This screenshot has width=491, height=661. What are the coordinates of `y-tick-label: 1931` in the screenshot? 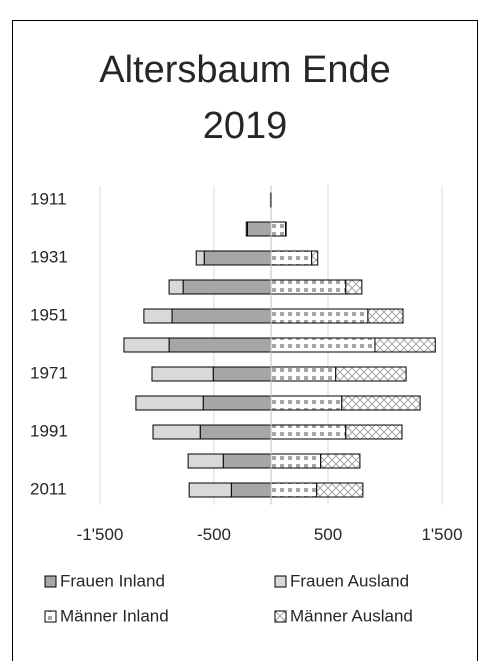 It's located at (49, 256).